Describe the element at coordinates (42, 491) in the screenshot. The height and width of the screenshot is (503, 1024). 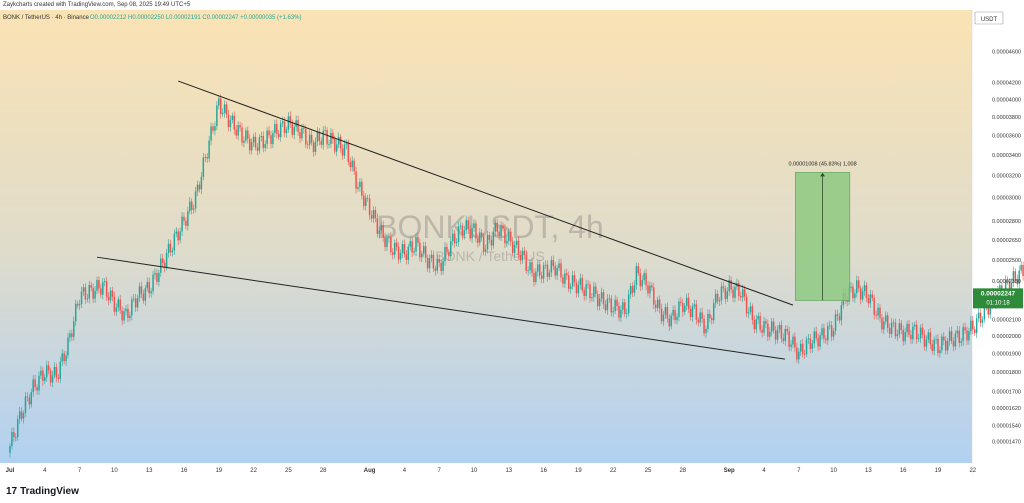
I see `tradingview-logo: 17 TradingView` at that location.